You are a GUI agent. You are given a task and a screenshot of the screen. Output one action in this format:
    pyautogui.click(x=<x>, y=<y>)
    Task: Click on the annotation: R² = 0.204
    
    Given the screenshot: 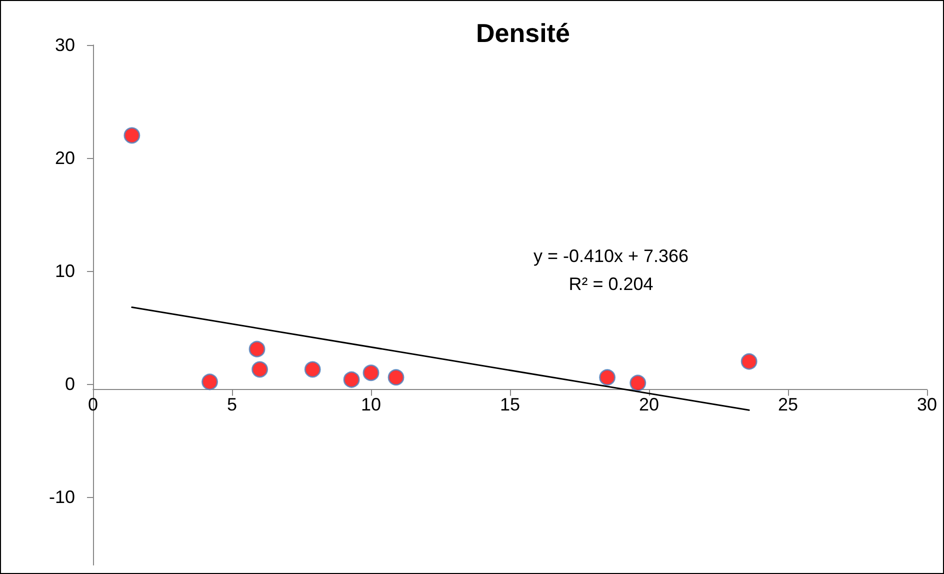 What is the action you would take?
    pyautogui.click(x=611, y=284)
    